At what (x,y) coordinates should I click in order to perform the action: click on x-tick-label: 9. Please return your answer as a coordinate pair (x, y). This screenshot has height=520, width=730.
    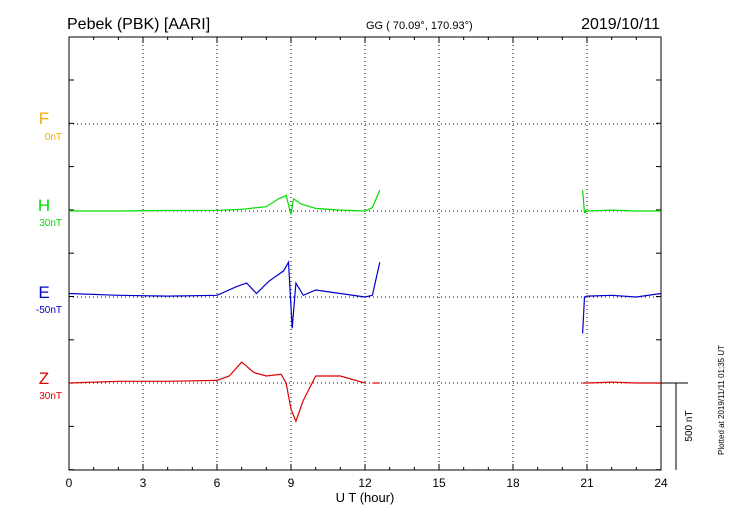
    Looking at the image, I should click on (291, 483).